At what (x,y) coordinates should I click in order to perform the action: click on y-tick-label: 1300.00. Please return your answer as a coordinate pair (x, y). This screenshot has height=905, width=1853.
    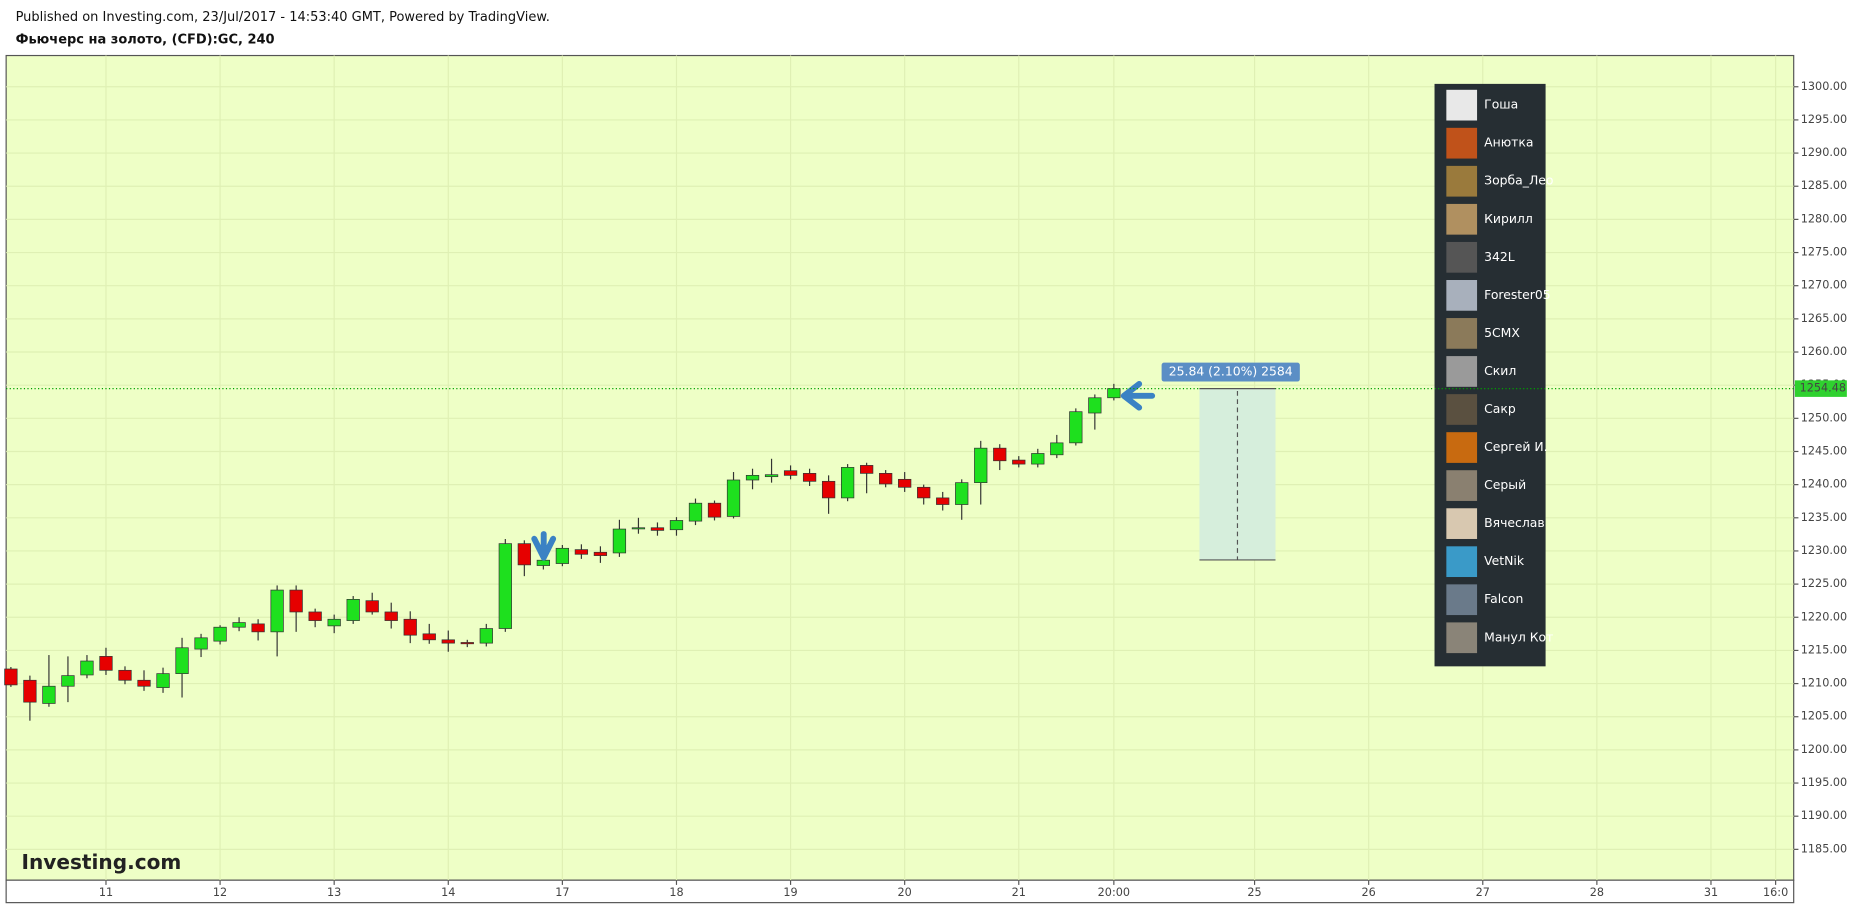
    Looking at the image, I should click on (1824, 86).